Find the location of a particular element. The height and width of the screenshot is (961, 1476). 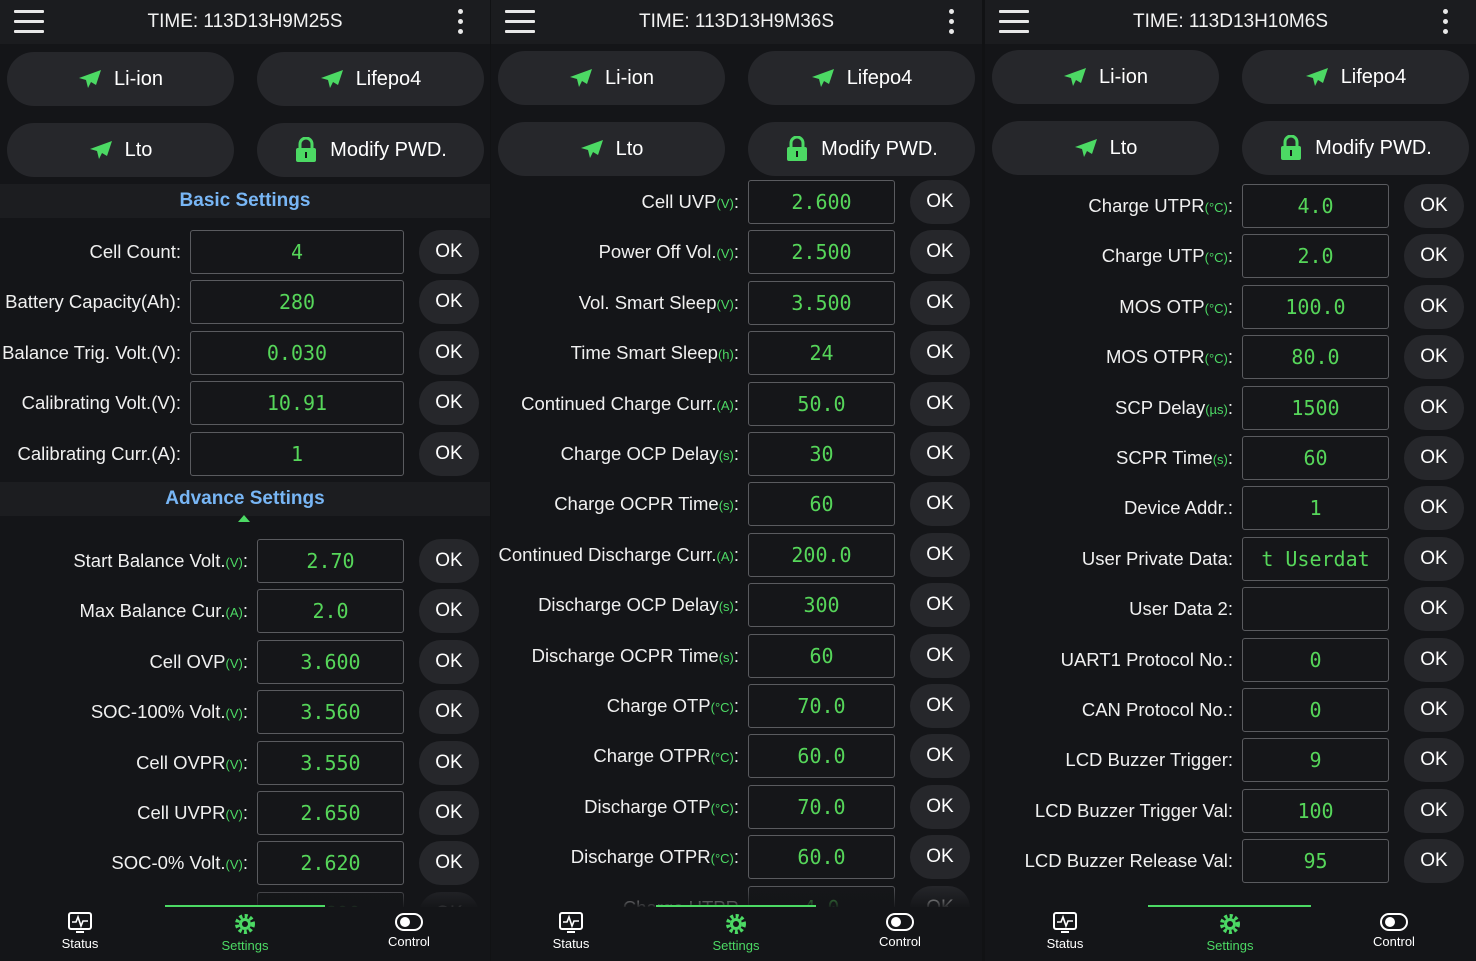

setting-value-input: 300 is located at coordinates (821, 605).